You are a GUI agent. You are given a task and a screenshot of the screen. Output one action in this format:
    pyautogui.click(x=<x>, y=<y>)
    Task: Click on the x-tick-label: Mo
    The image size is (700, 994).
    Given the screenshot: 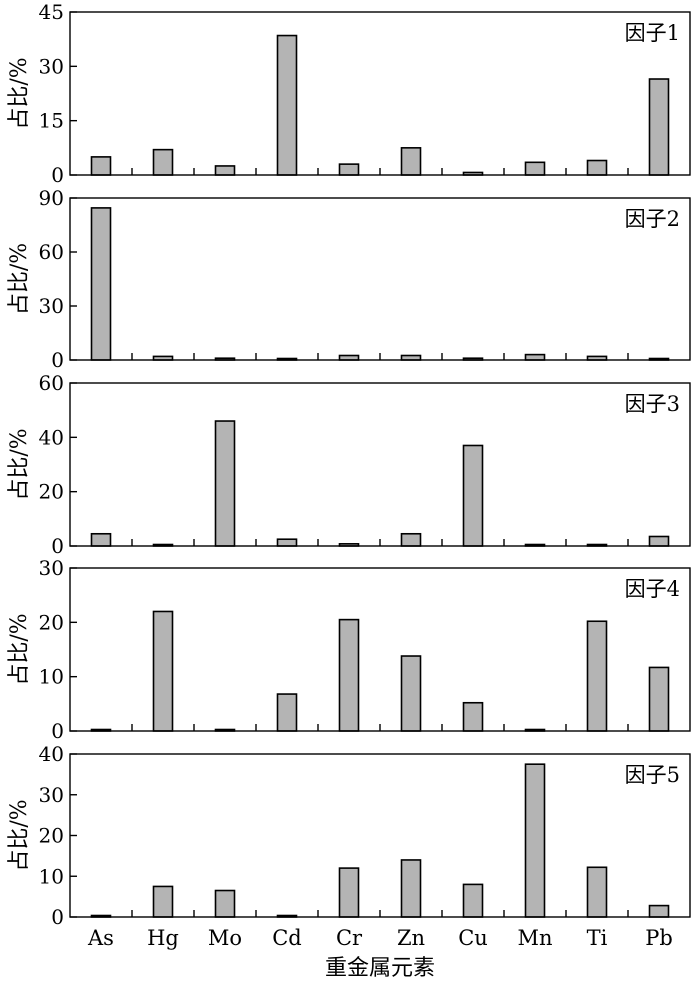 What is the action you would take?
    pyautogui.click(x=225, y=938)
    